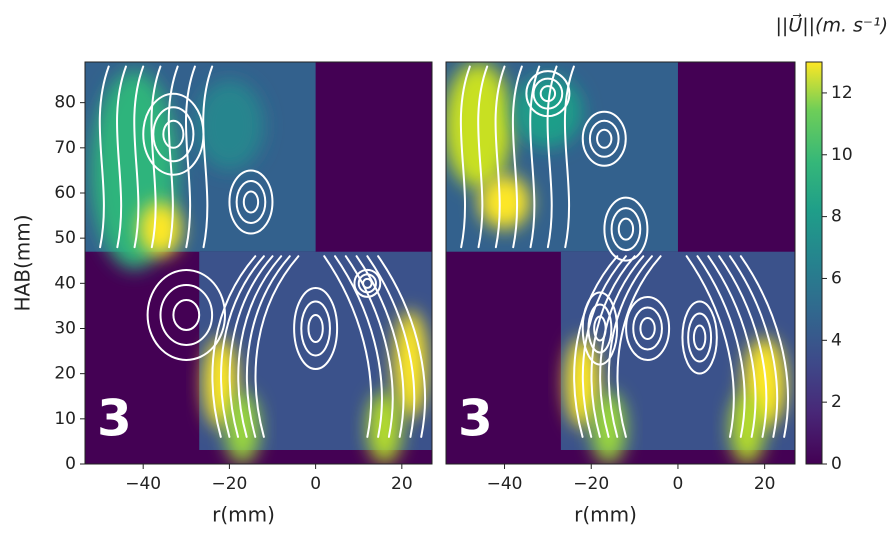  Describe the element at coordinates (65, 283) in the screenshot. I see `y-tick-label: 40` at that location.